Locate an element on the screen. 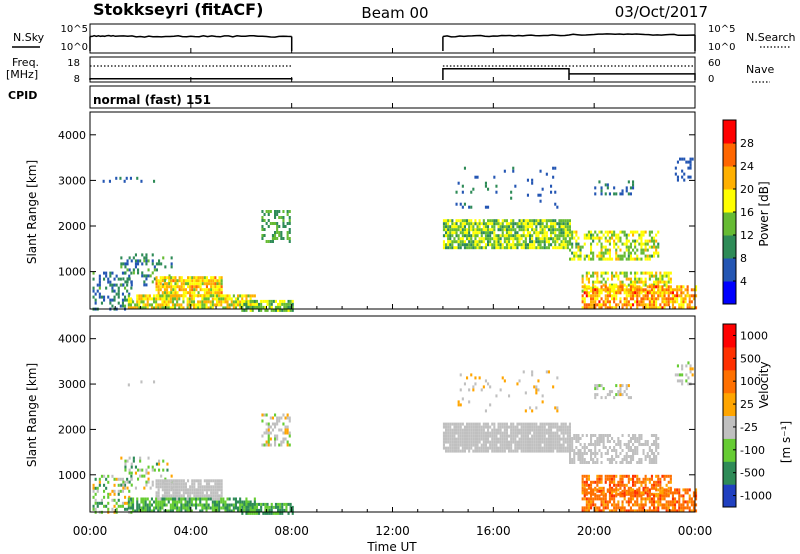 Image resolution: width=800 pixels, height=554 pixels. station-title: Stokkseyri (fitACF) is located at coordinates (178, 9).